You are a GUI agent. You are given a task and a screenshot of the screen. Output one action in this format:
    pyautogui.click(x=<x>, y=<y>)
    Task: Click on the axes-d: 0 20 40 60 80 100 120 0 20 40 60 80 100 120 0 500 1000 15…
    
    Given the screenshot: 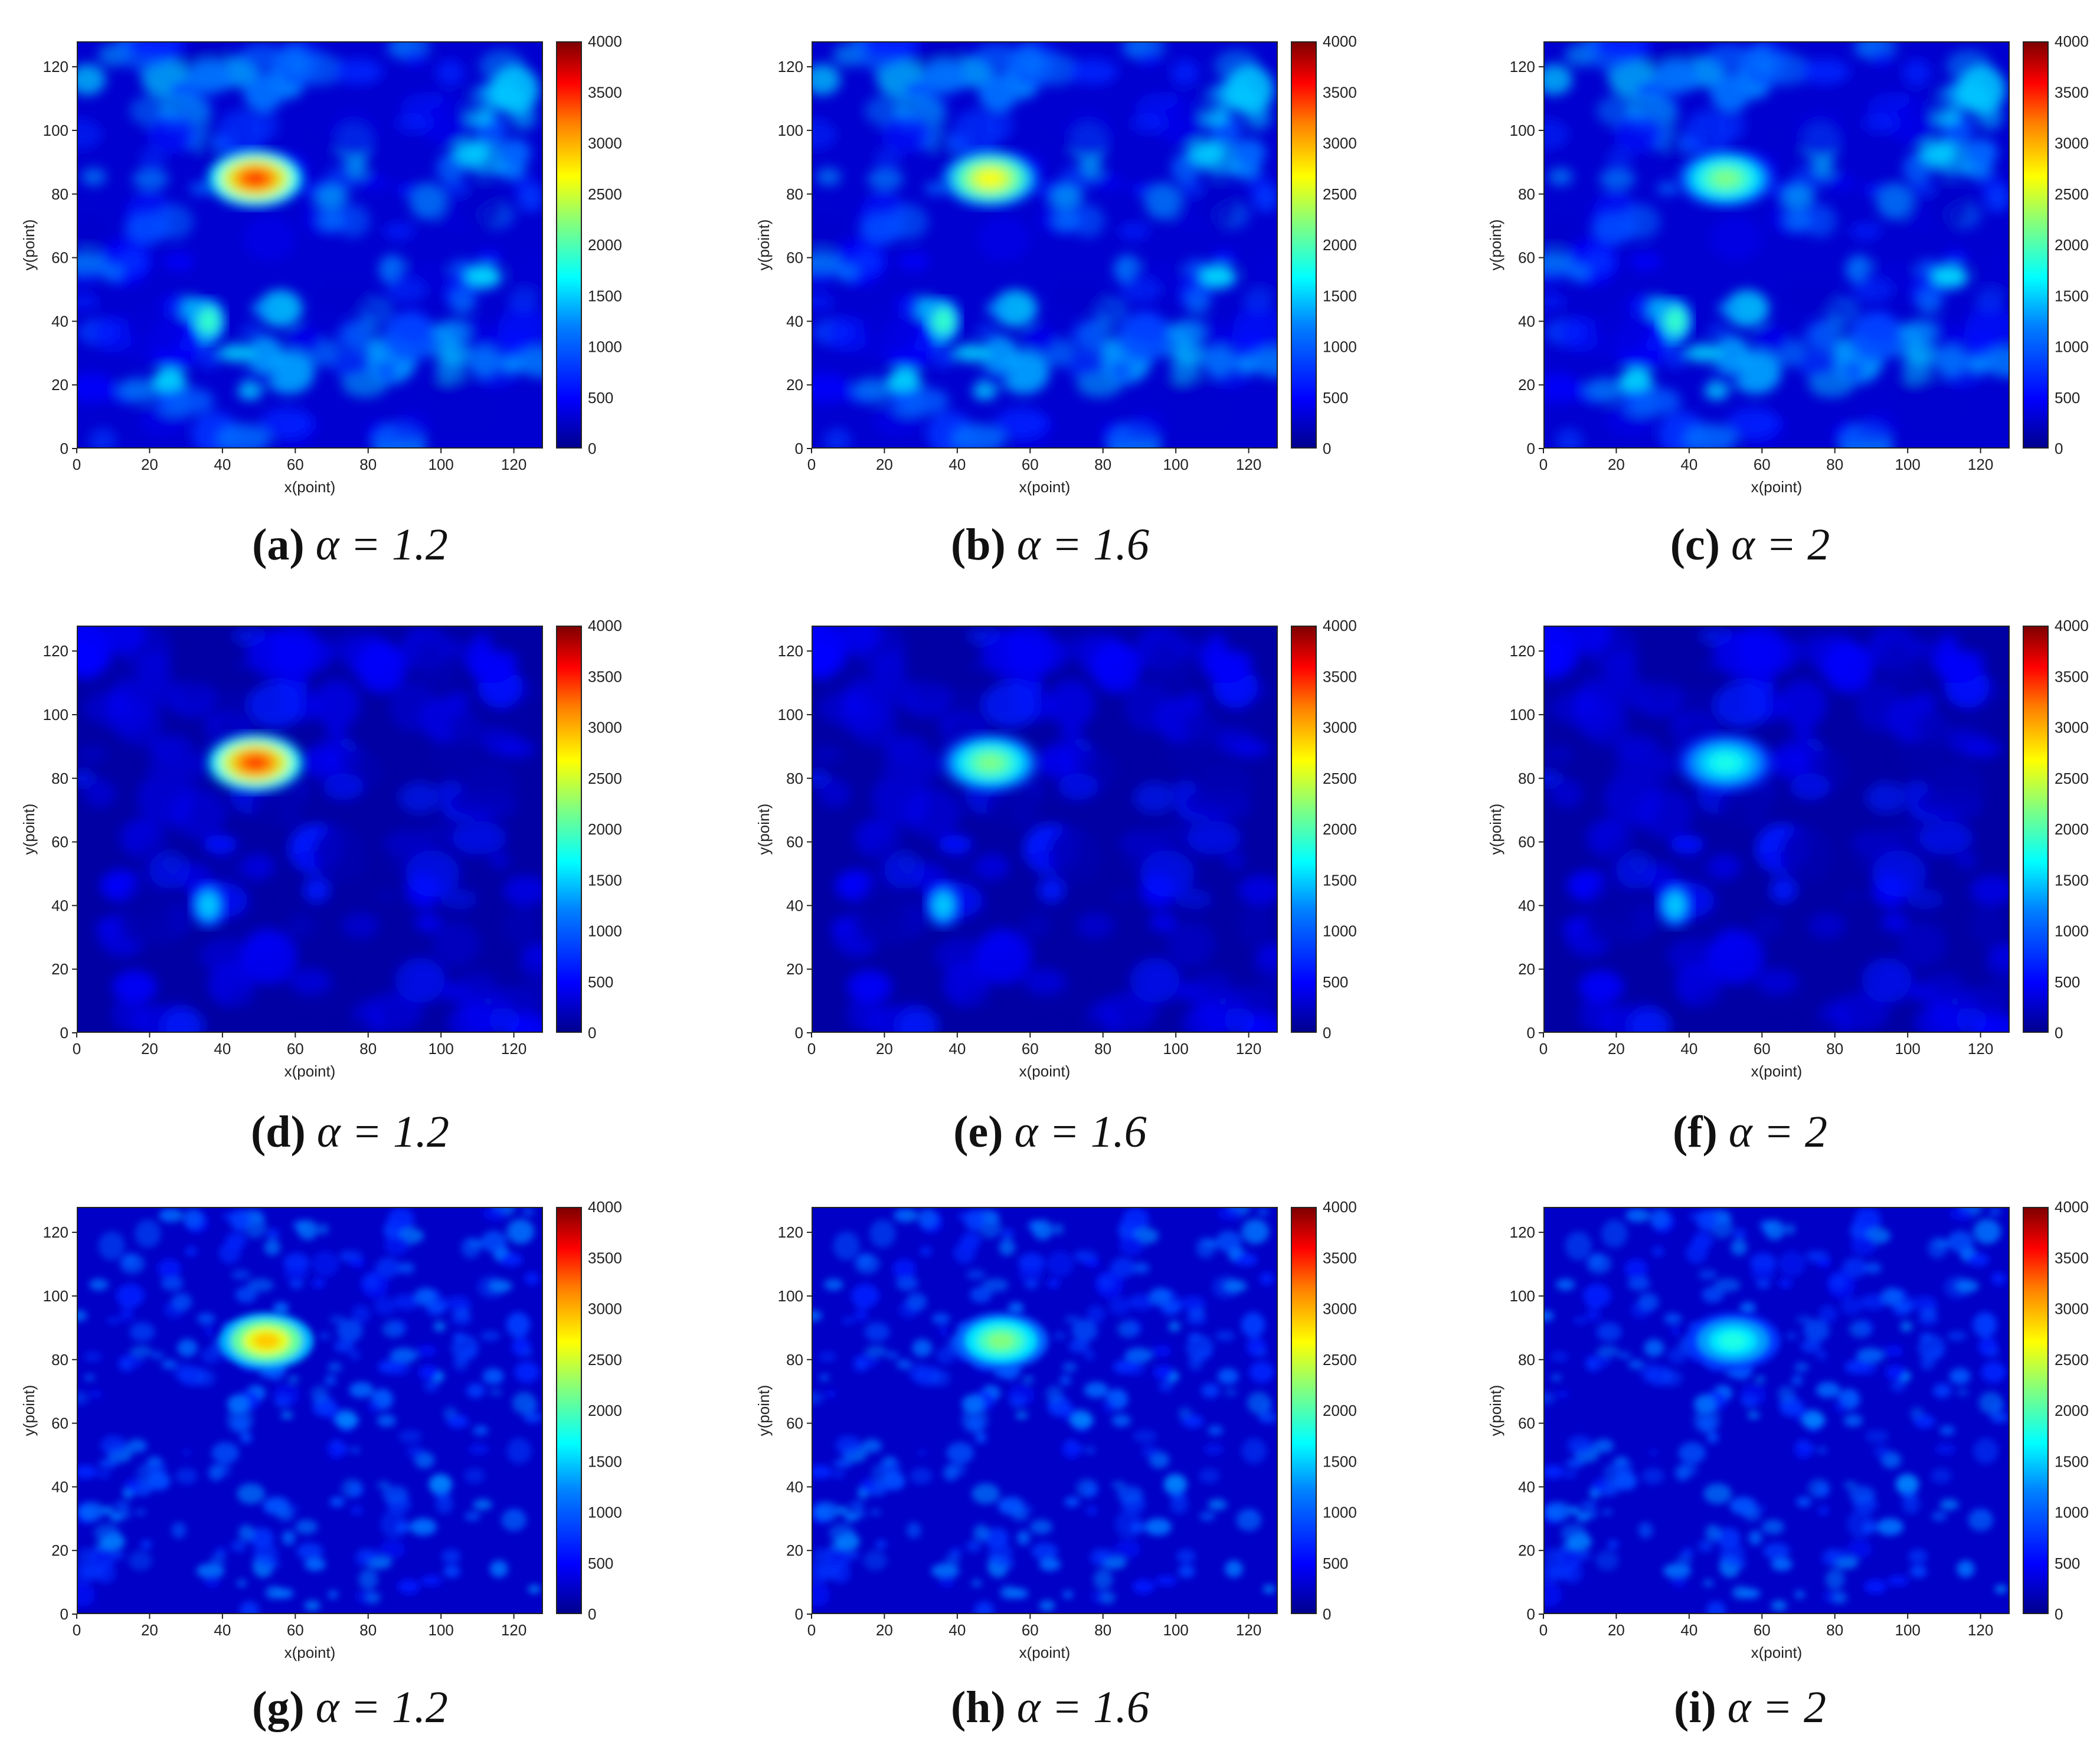 What is the action you would take?
    pyautogui.click(x=321, y=848)
    